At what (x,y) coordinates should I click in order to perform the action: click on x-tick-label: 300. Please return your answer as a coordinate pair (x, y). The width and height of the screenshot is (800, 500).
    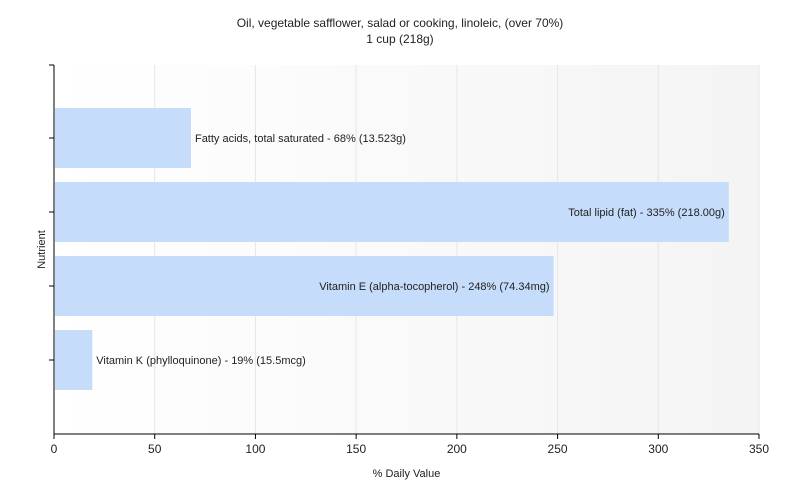
    Looking at the image, I should click on (658, 449).